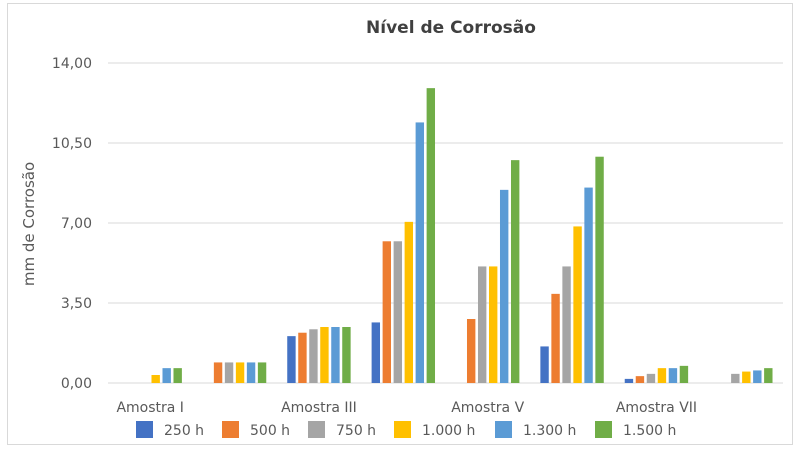 The height and width of the screenshot is (449, 800). Describe the element at coordinates (451, 28) in the screenshot. I see `chart-title: Nível de Corrosão` at that location.